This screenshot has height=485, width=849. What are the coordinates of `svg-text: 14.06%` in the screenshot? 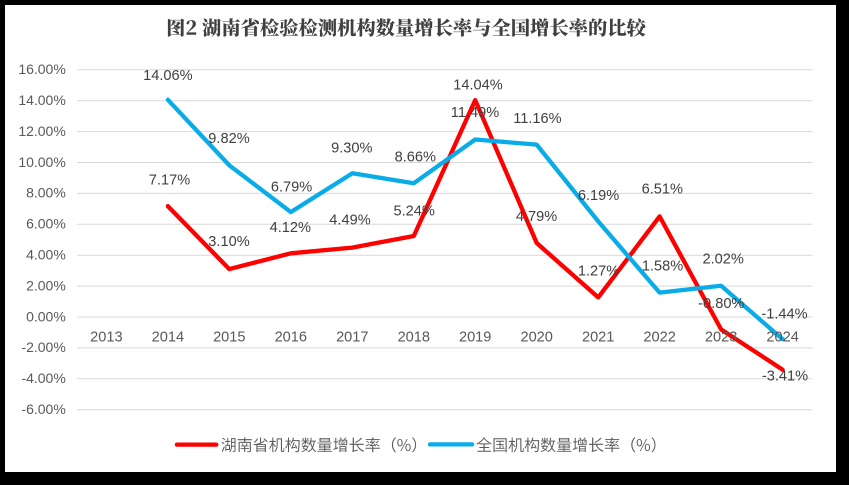 It's located at (168, 76).